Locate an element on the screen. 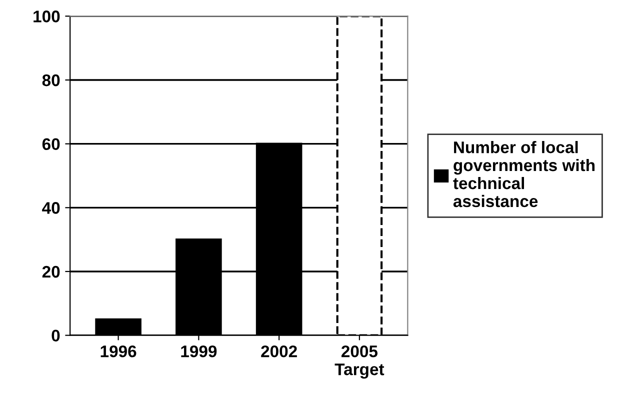  x-tick-label: 2005 Target is located at coordinates (359, 362).